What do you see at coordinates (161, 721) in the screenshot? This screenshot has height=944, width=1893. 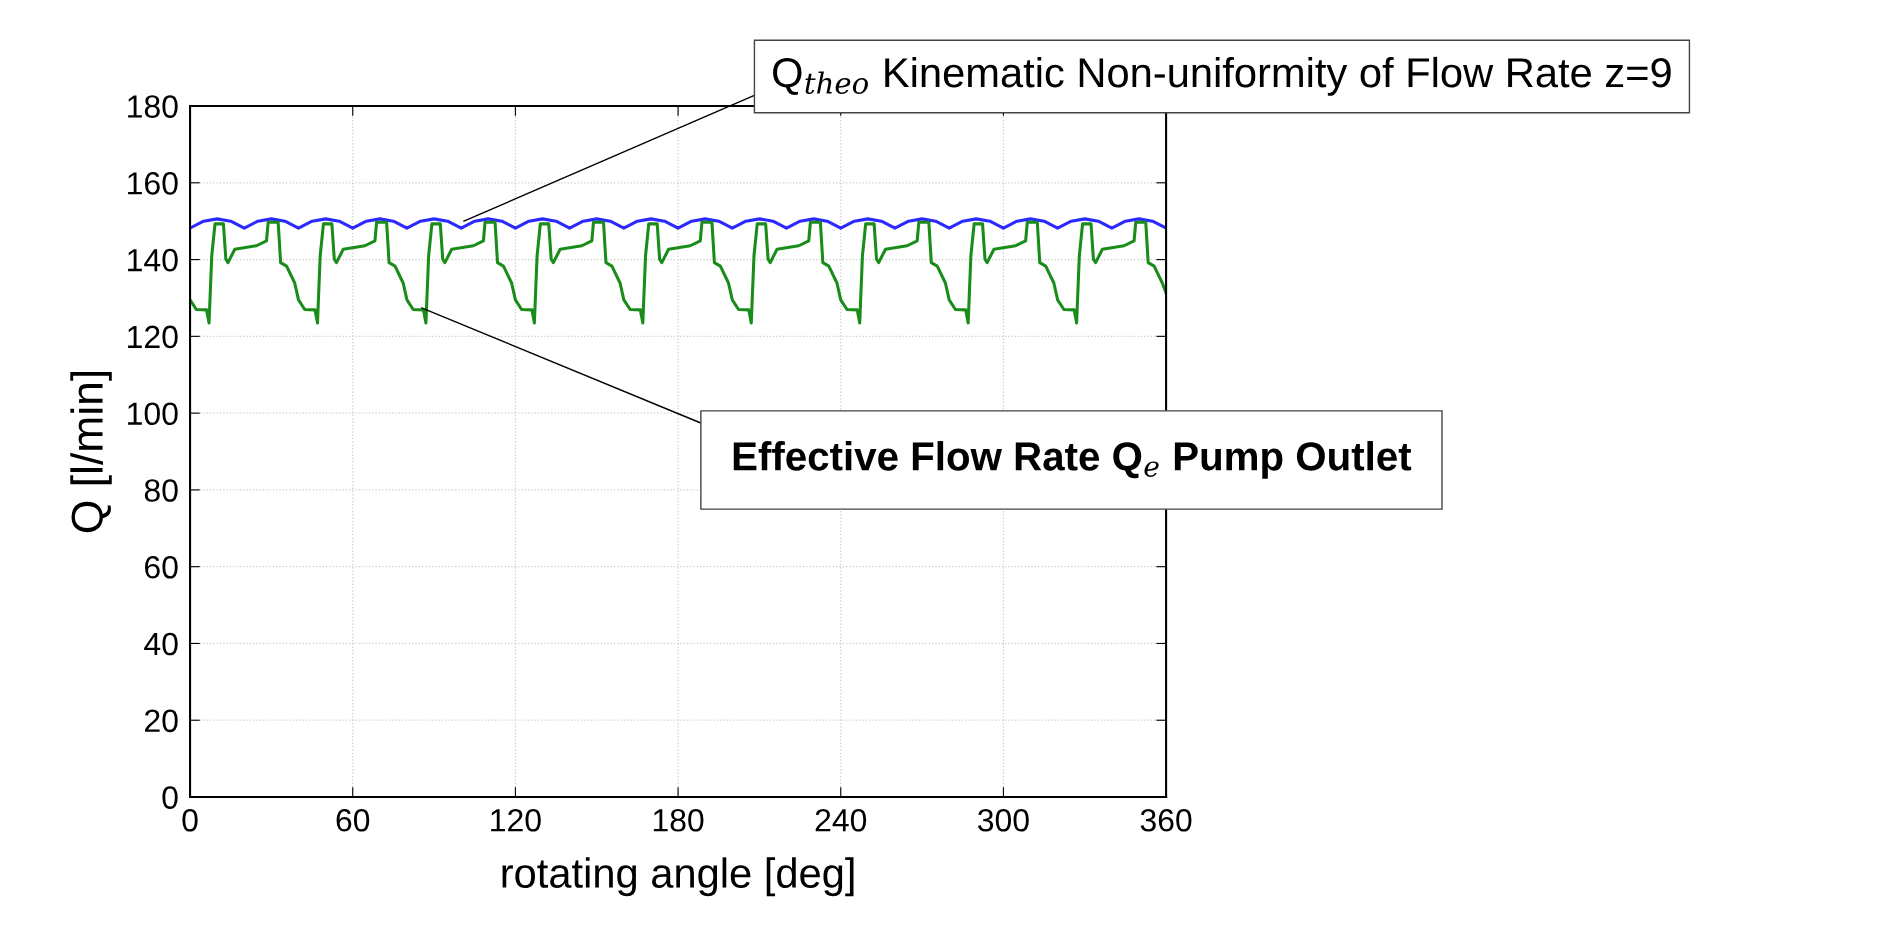 I see `y-tick-label: 20` at bounding box center [161, 721].